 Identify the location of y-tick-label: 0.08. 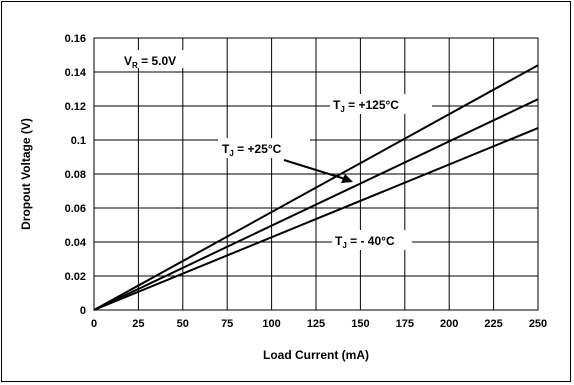
(75, 175).